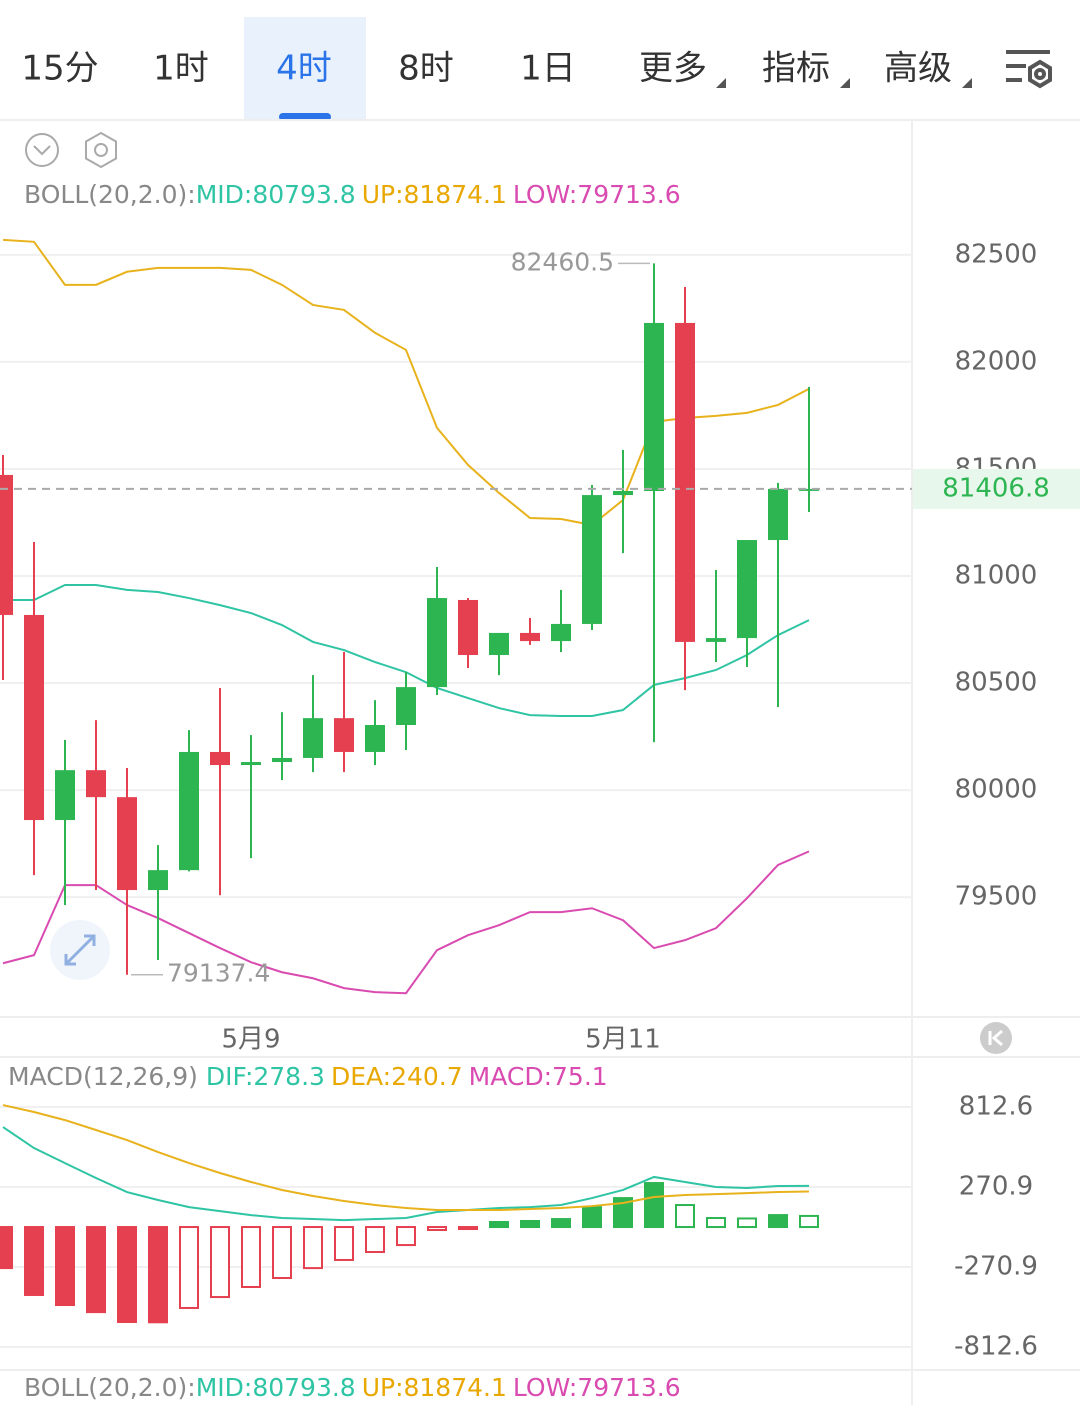  What do you see at coordinates (996, 1267) in the screenshot?
I see `y-tick-label: -270.9` at bounding box center [996, 1267].